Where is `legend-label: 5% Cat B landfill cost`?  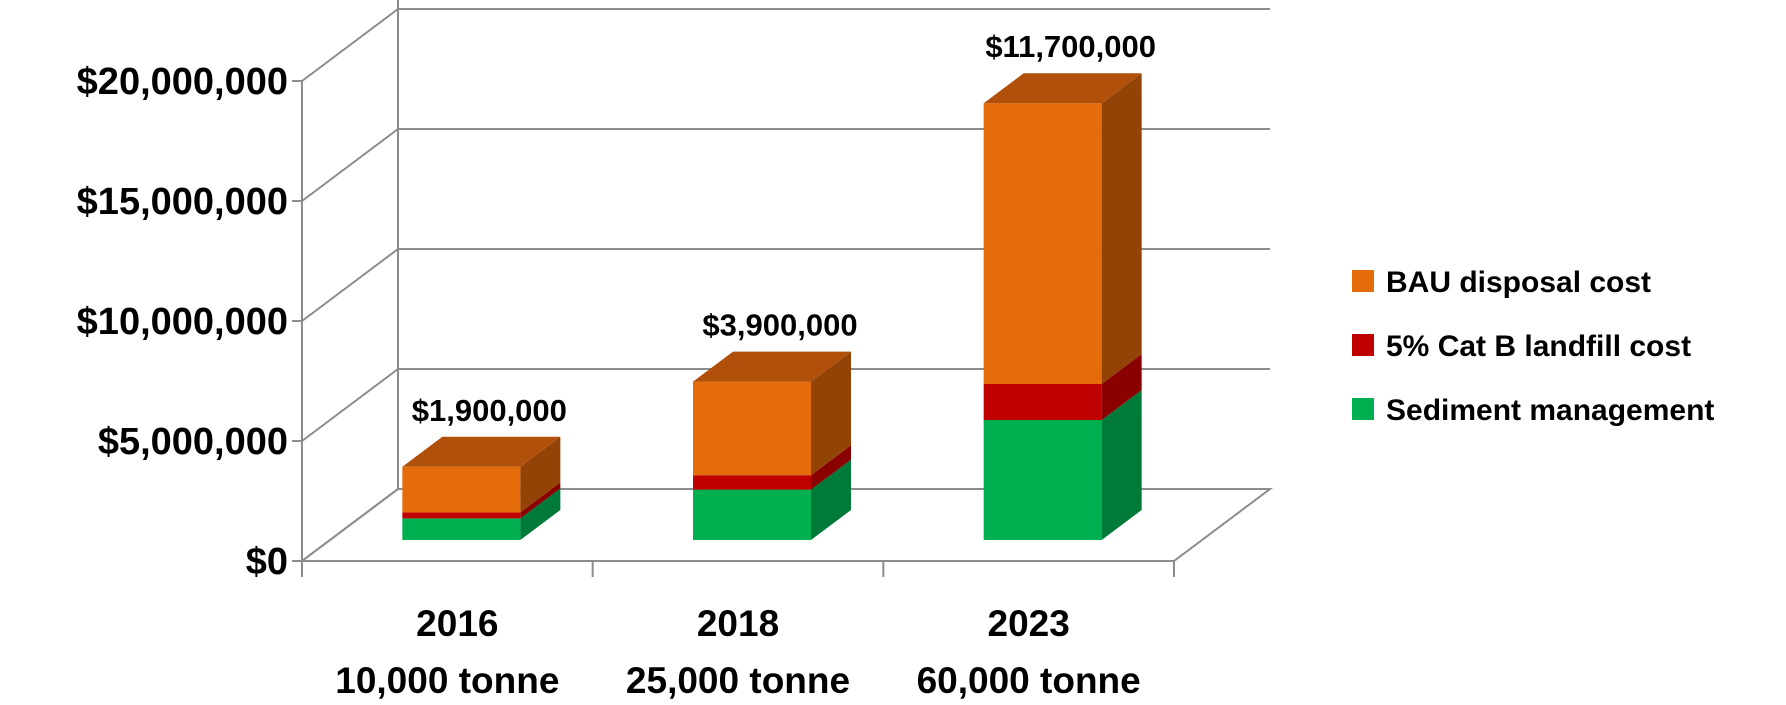 legend-label: 5% Cat B landfill cost is located at coordinates (1538, 346).